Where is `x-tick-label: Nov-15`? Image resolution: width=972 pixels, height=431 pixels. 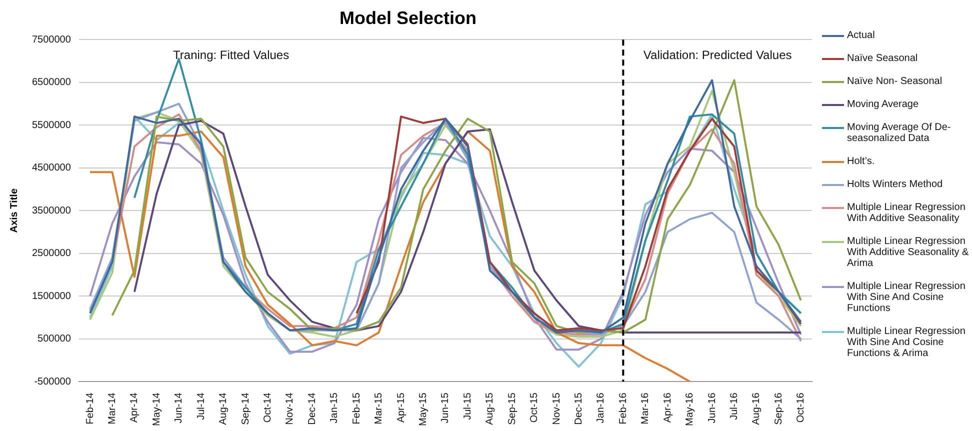 x-tick-label: Nov-15 is located at coordinates (556, 408).